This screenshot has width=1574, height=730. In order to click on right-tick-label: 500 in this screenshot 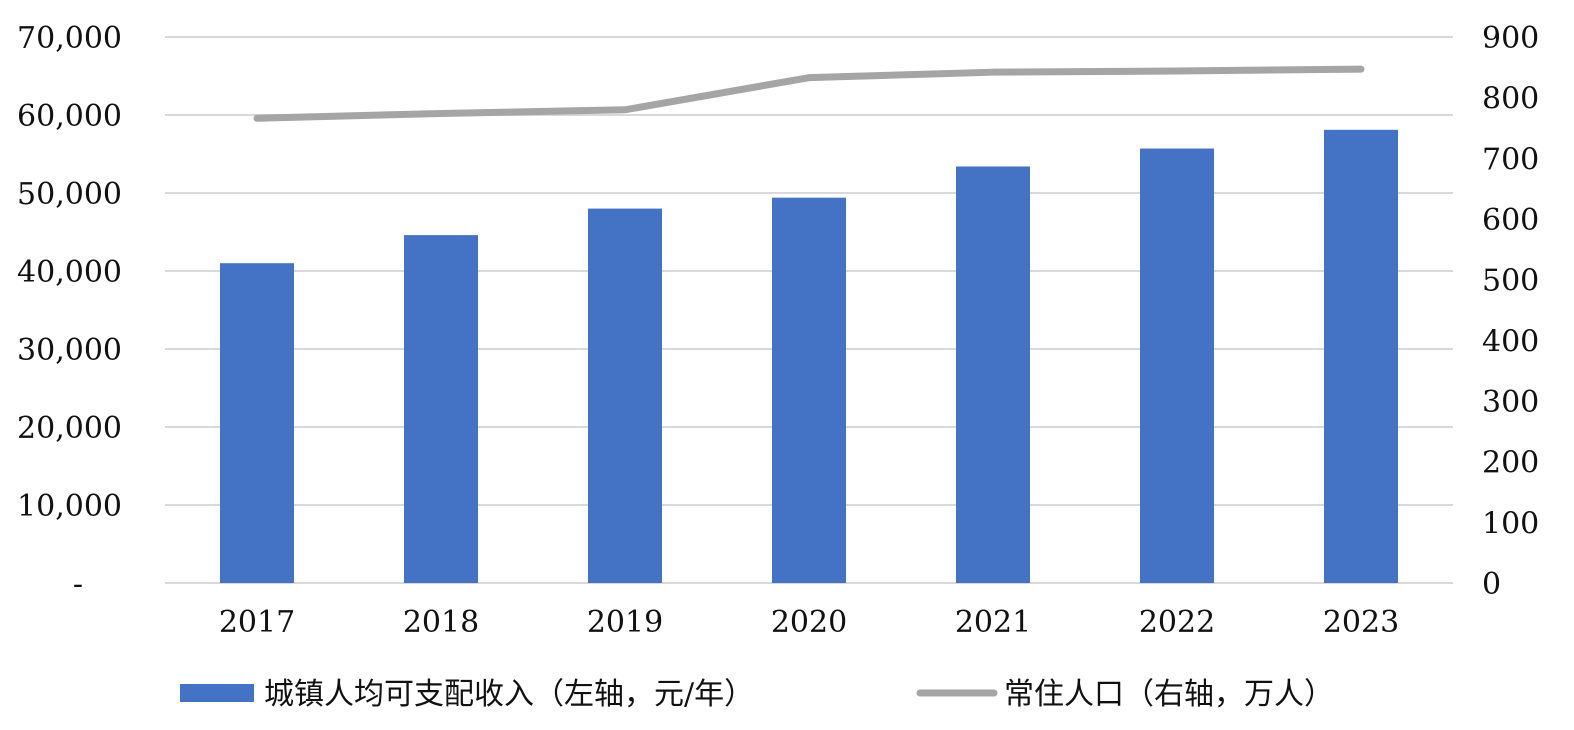, I will do `click(1510, 281)`.